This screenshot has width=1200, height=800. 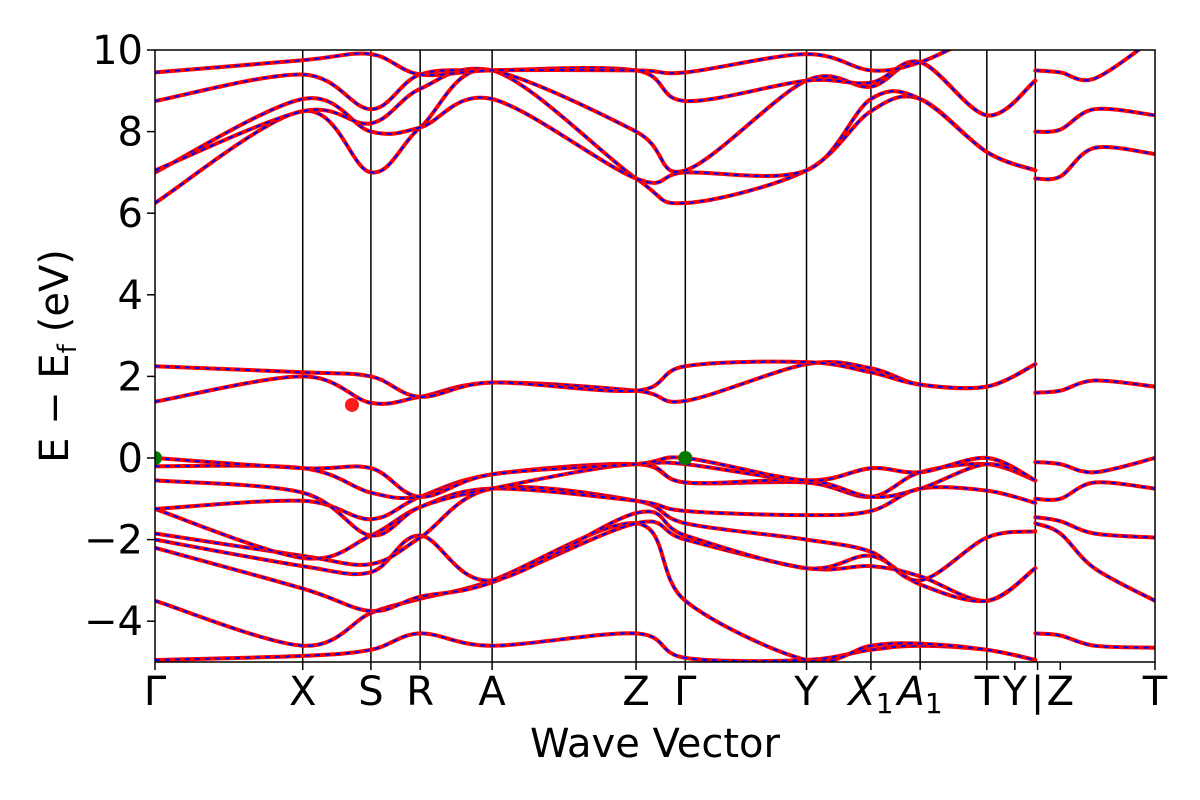 I want to click on x-axis-ticks: Γ X S R A Z Γ Y X1 A1 T Y | Z T, so click(x=656, y=691).